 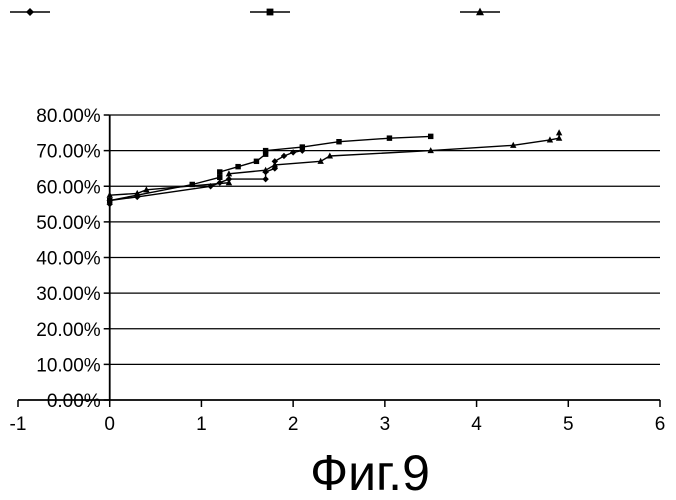 I want to click on x-tick-label: 5, so click(x=568, y=424).